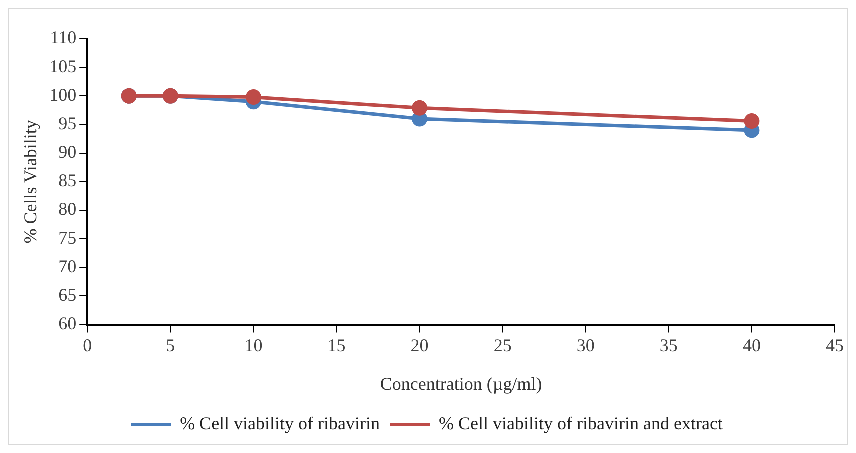  What do you see at coordinates (67, 324) in the screenshot?
I see `y-tick-label: 60` at bounding box center [67, 324].